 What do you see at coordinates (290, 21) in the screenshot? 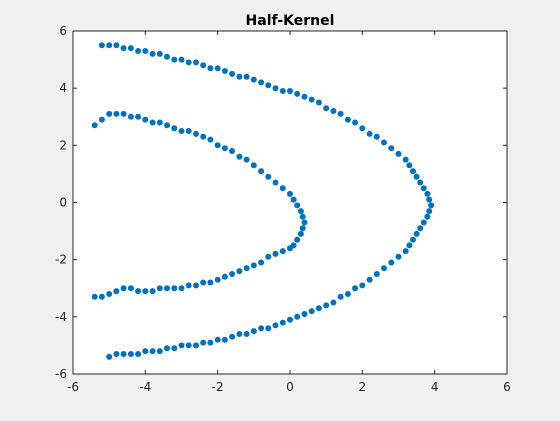
I see `chart-title: Half-Kernel` at bounding box center [290, 21].